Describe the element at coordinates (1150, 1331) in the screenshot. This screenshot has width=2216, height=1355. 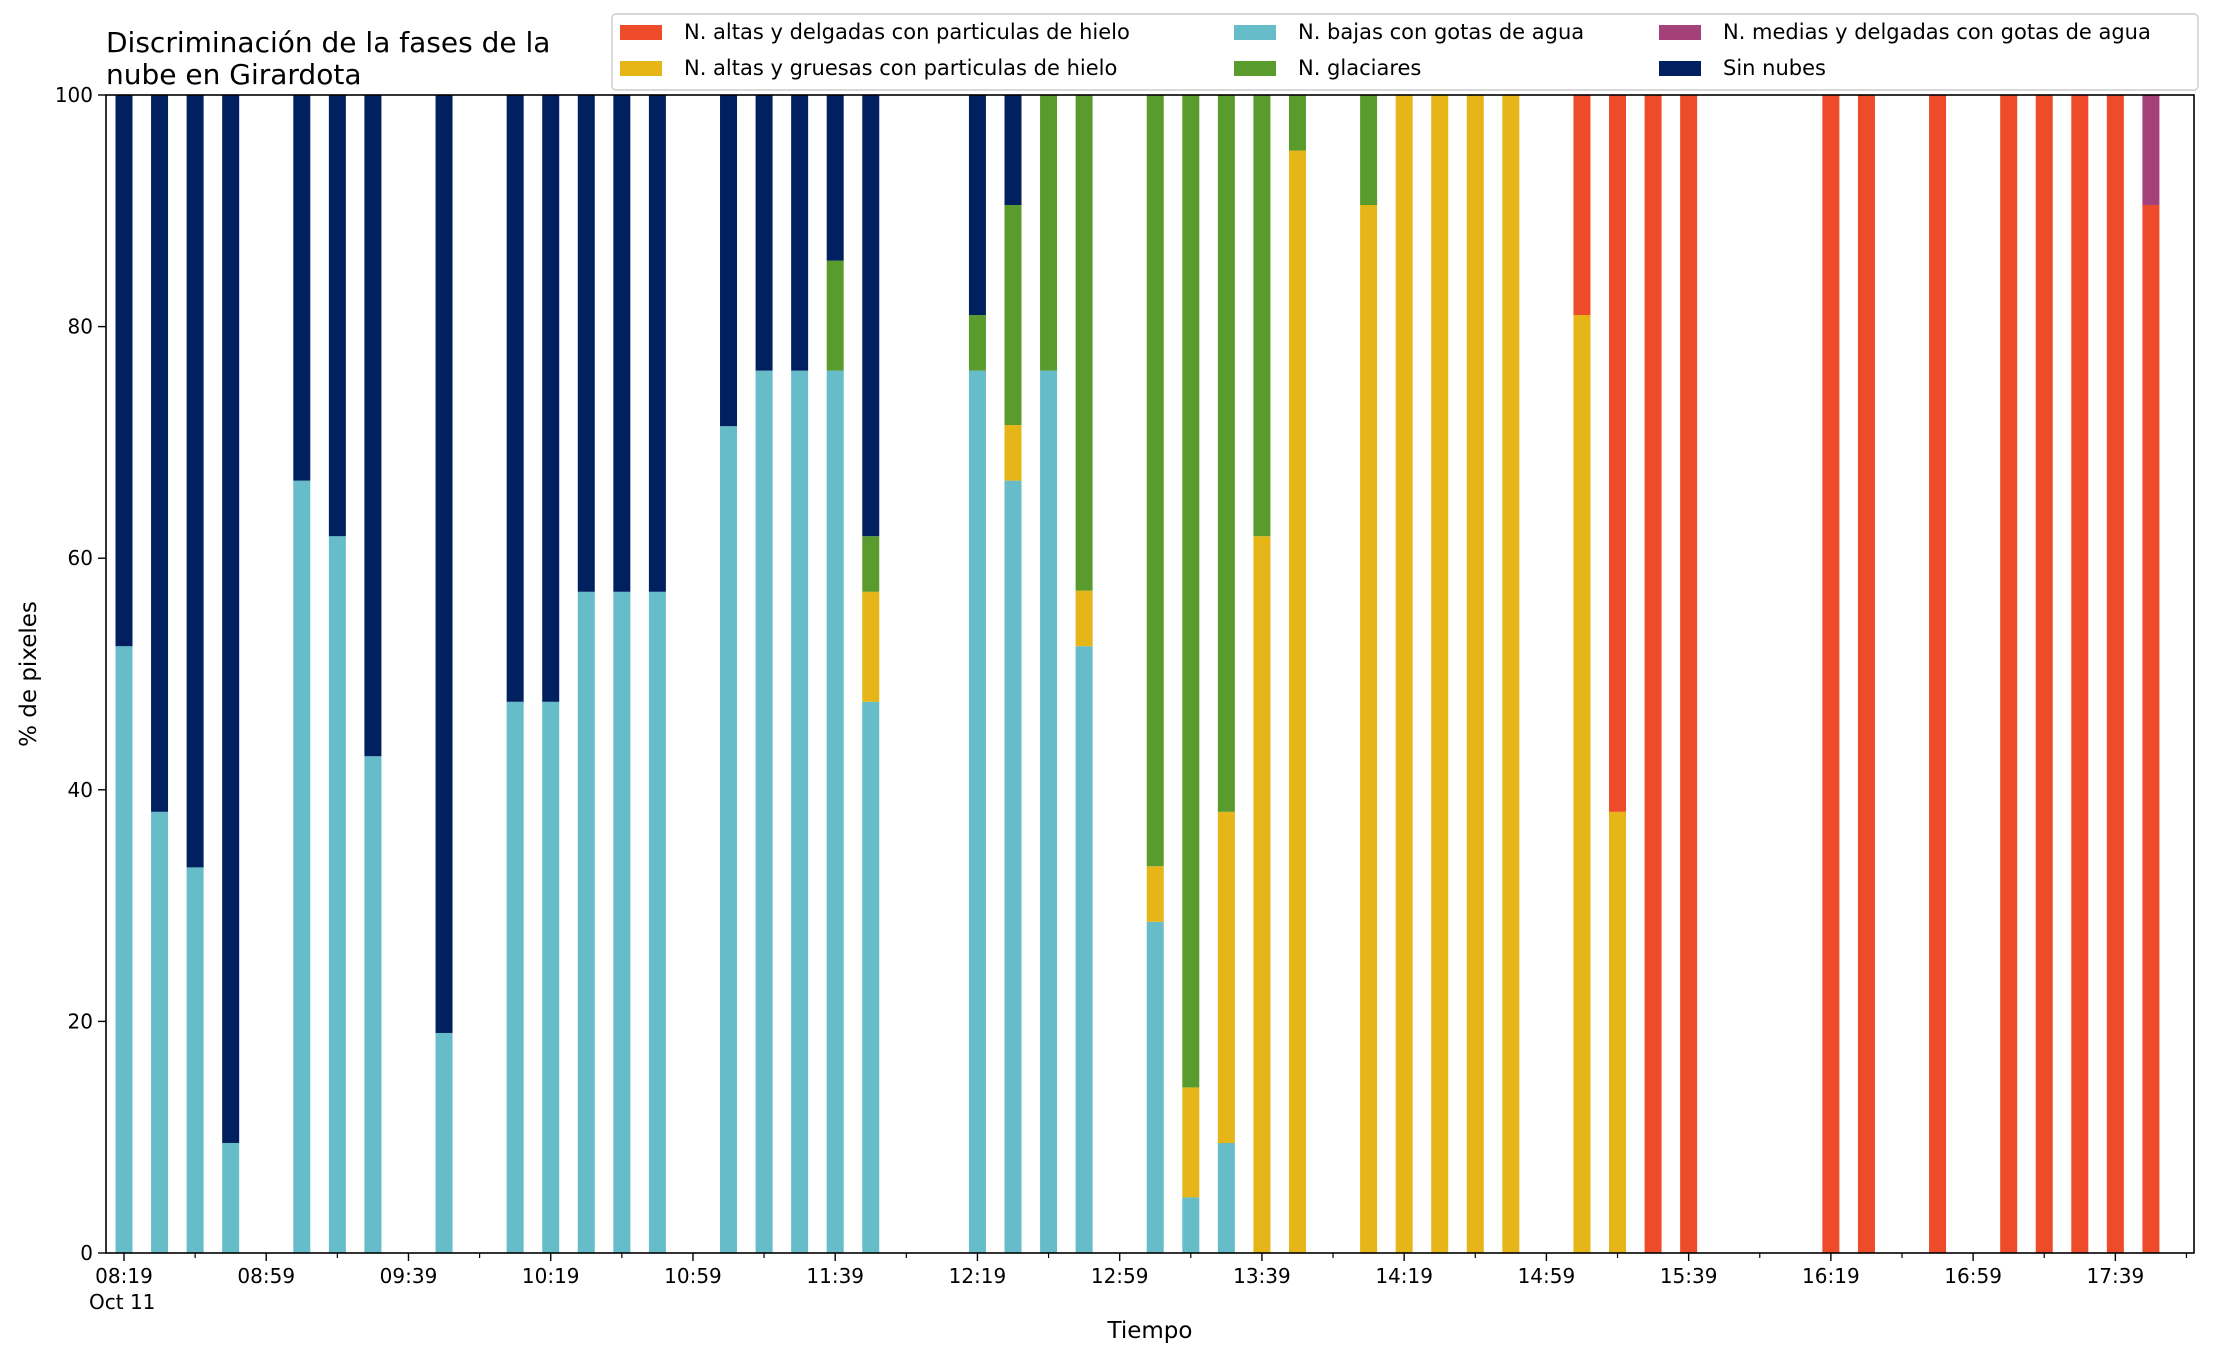
I see `x-axis-label: Tiempo` at that location.